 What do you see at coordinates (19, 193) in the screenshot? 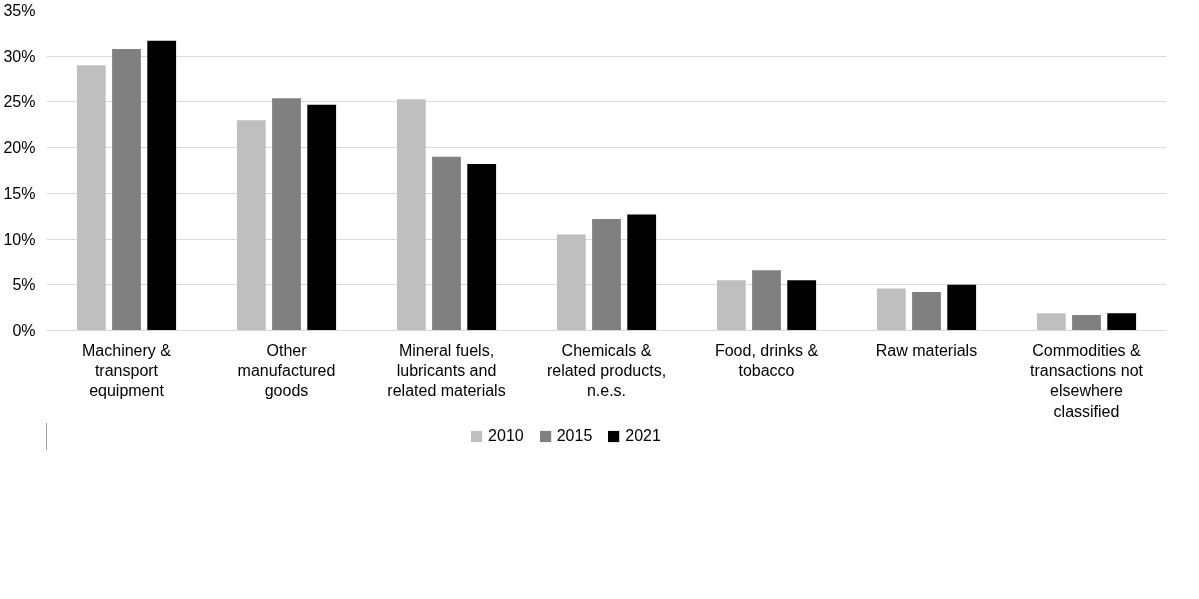
I see `y-tick-label: 15%` at bounding box center [19, 193].